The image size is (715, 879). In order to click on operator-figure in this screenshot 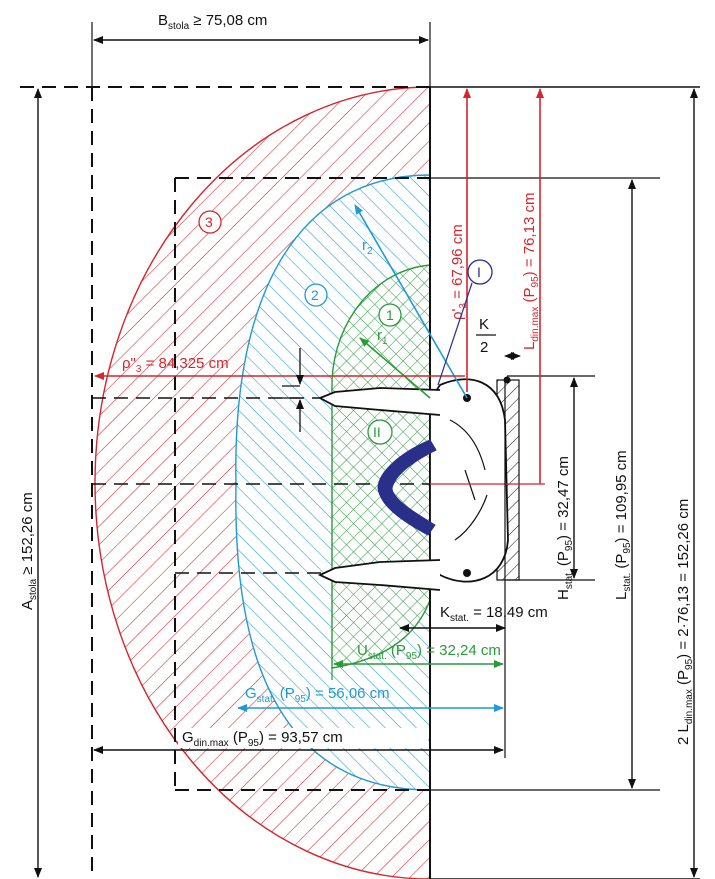, I will do `click(414, 483)`.